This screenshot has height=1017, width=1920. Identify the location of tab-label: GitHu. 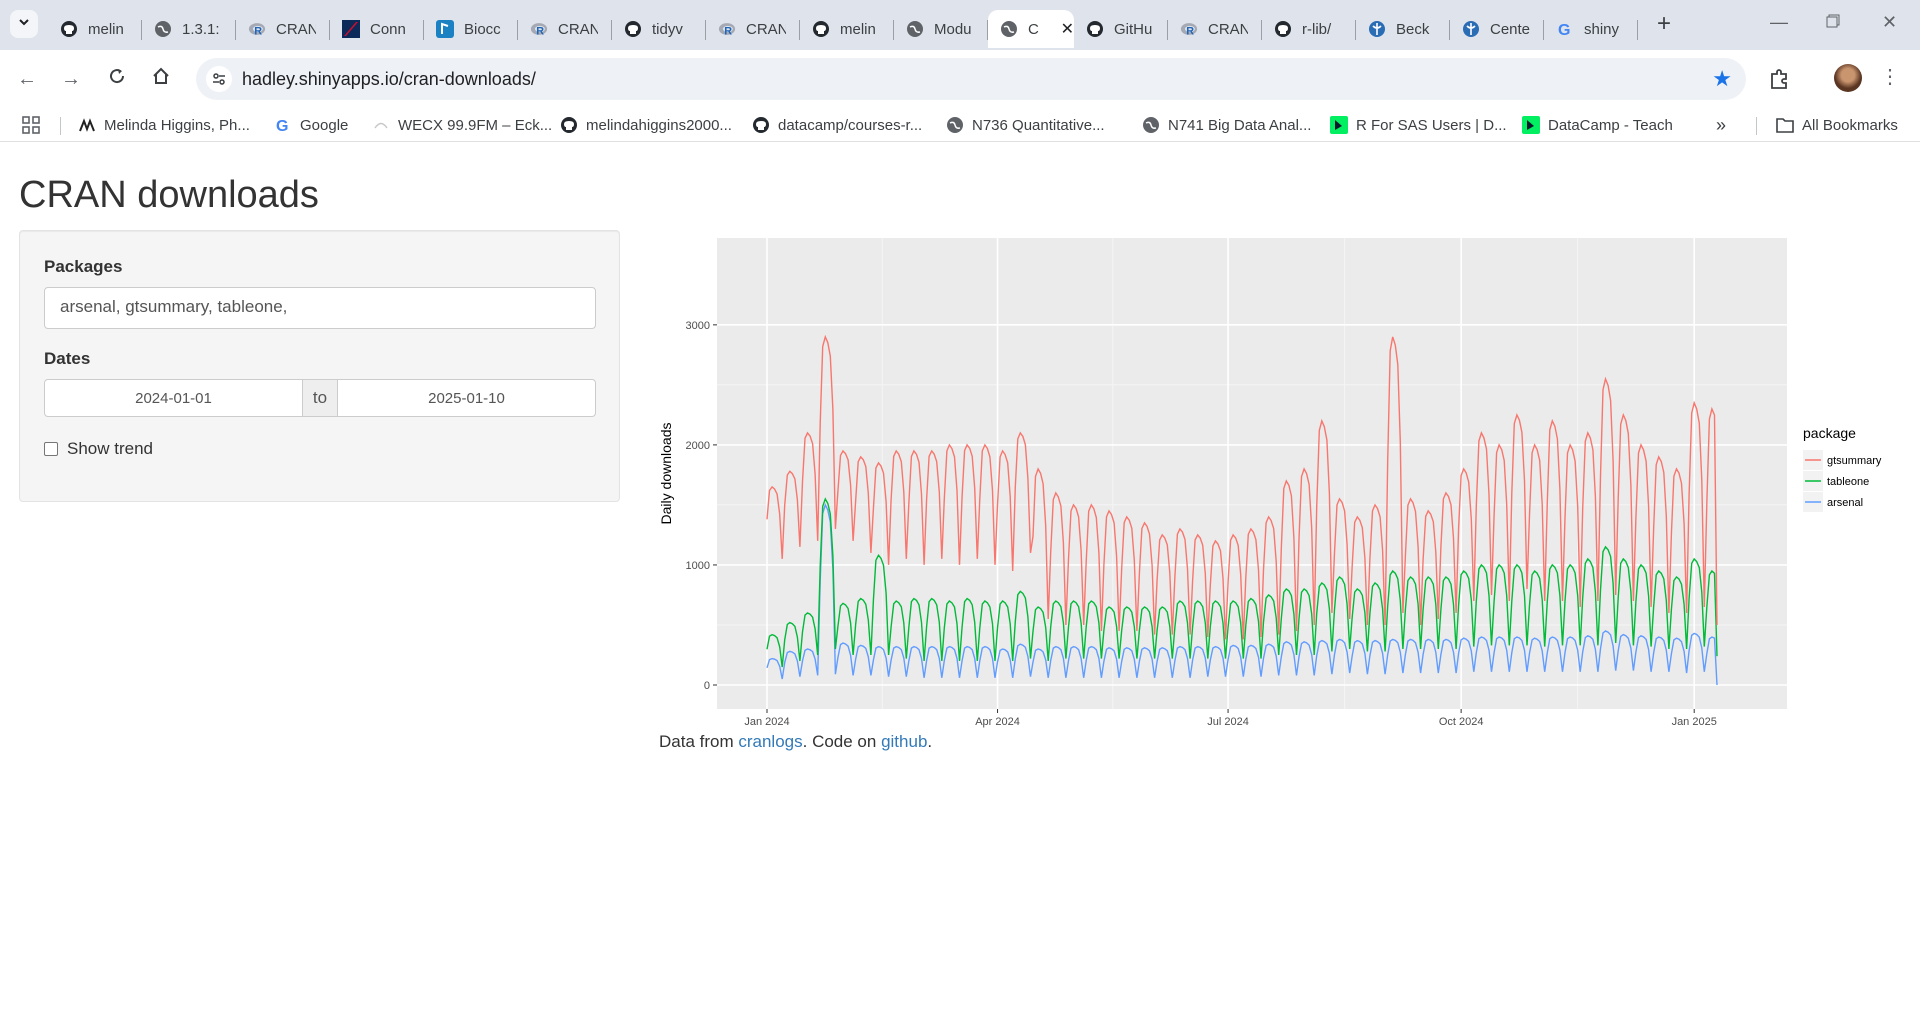
(1133, 29).